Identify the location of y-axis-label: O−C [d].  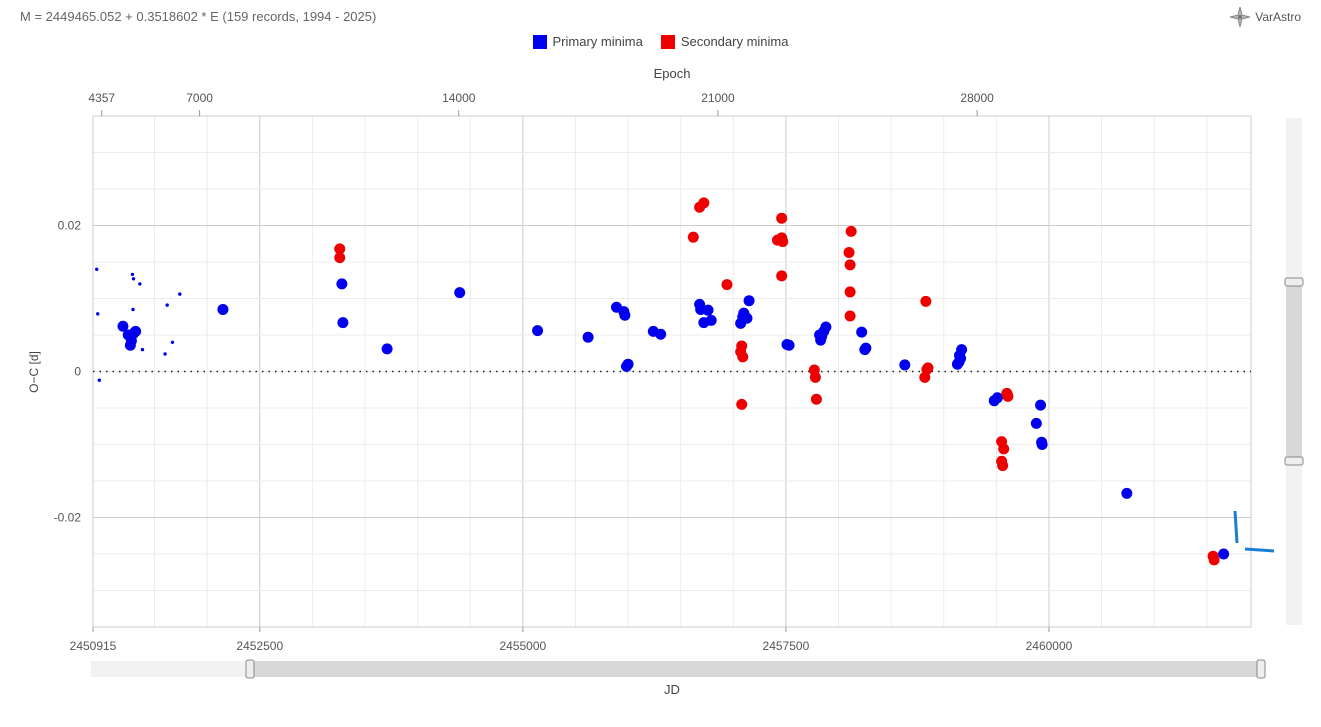
(34, 372).